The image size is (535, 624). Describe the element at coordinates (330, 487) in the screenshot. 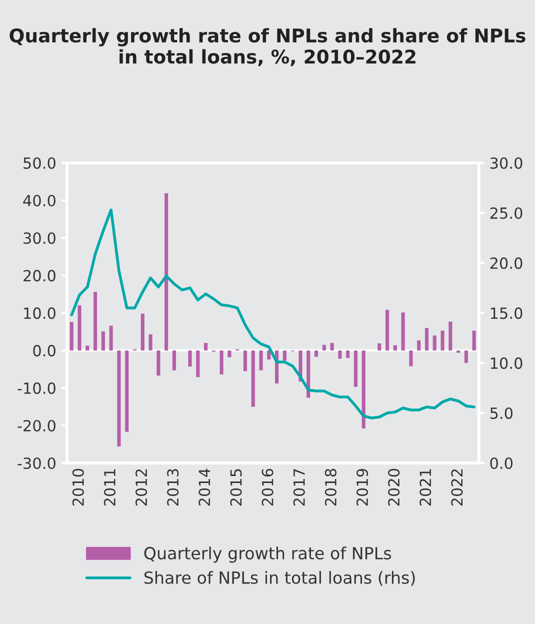

I see `x-tick-label: 2018` at that location.